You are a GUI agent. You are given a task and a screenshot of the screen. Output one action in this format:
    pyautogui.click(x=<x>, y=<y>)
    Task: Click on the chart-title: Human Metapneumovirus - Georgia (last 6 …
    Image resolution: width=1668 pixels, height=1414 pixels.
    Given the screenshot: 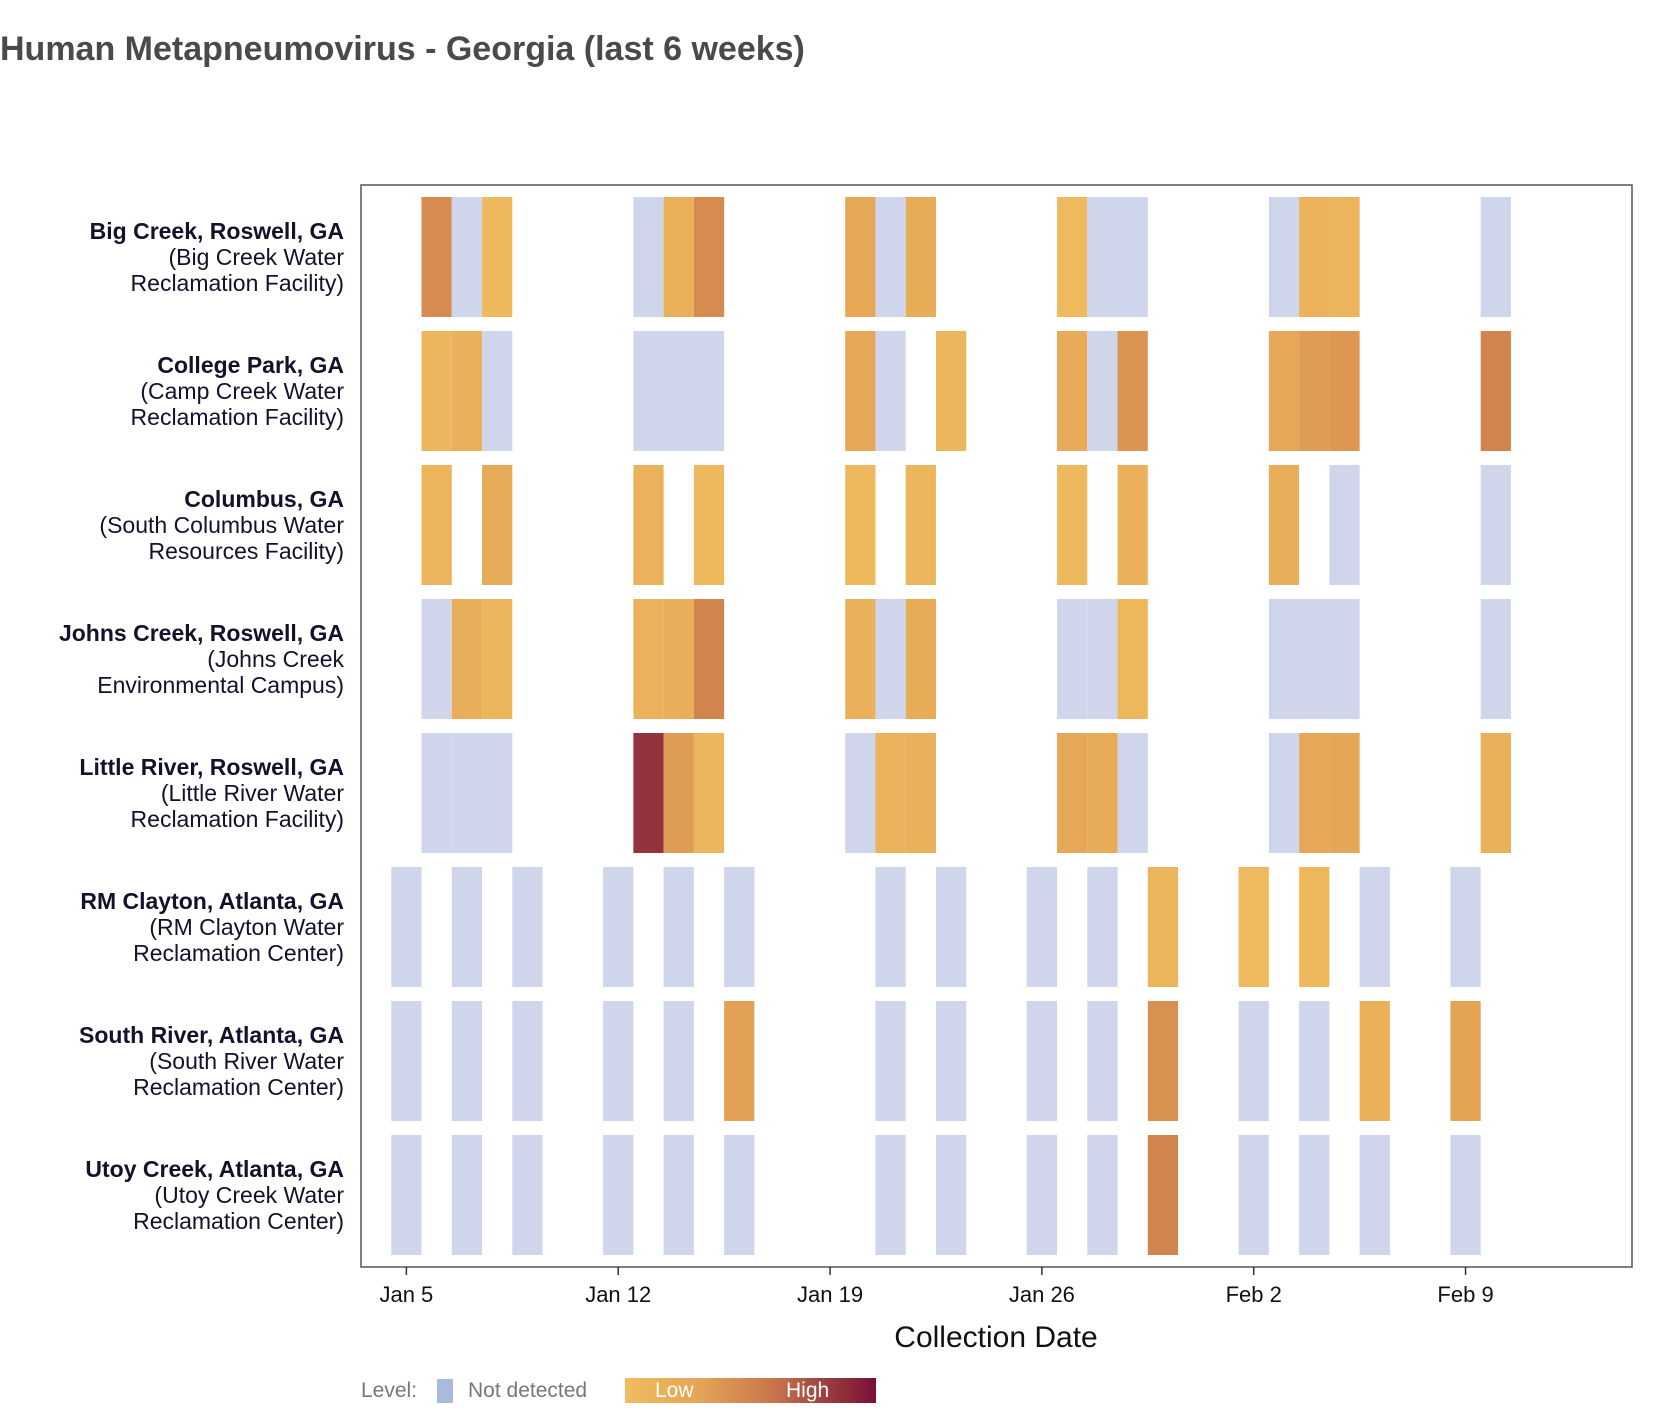 What is the action you would take?
    pyautogui.click(x=402, y=49)
    